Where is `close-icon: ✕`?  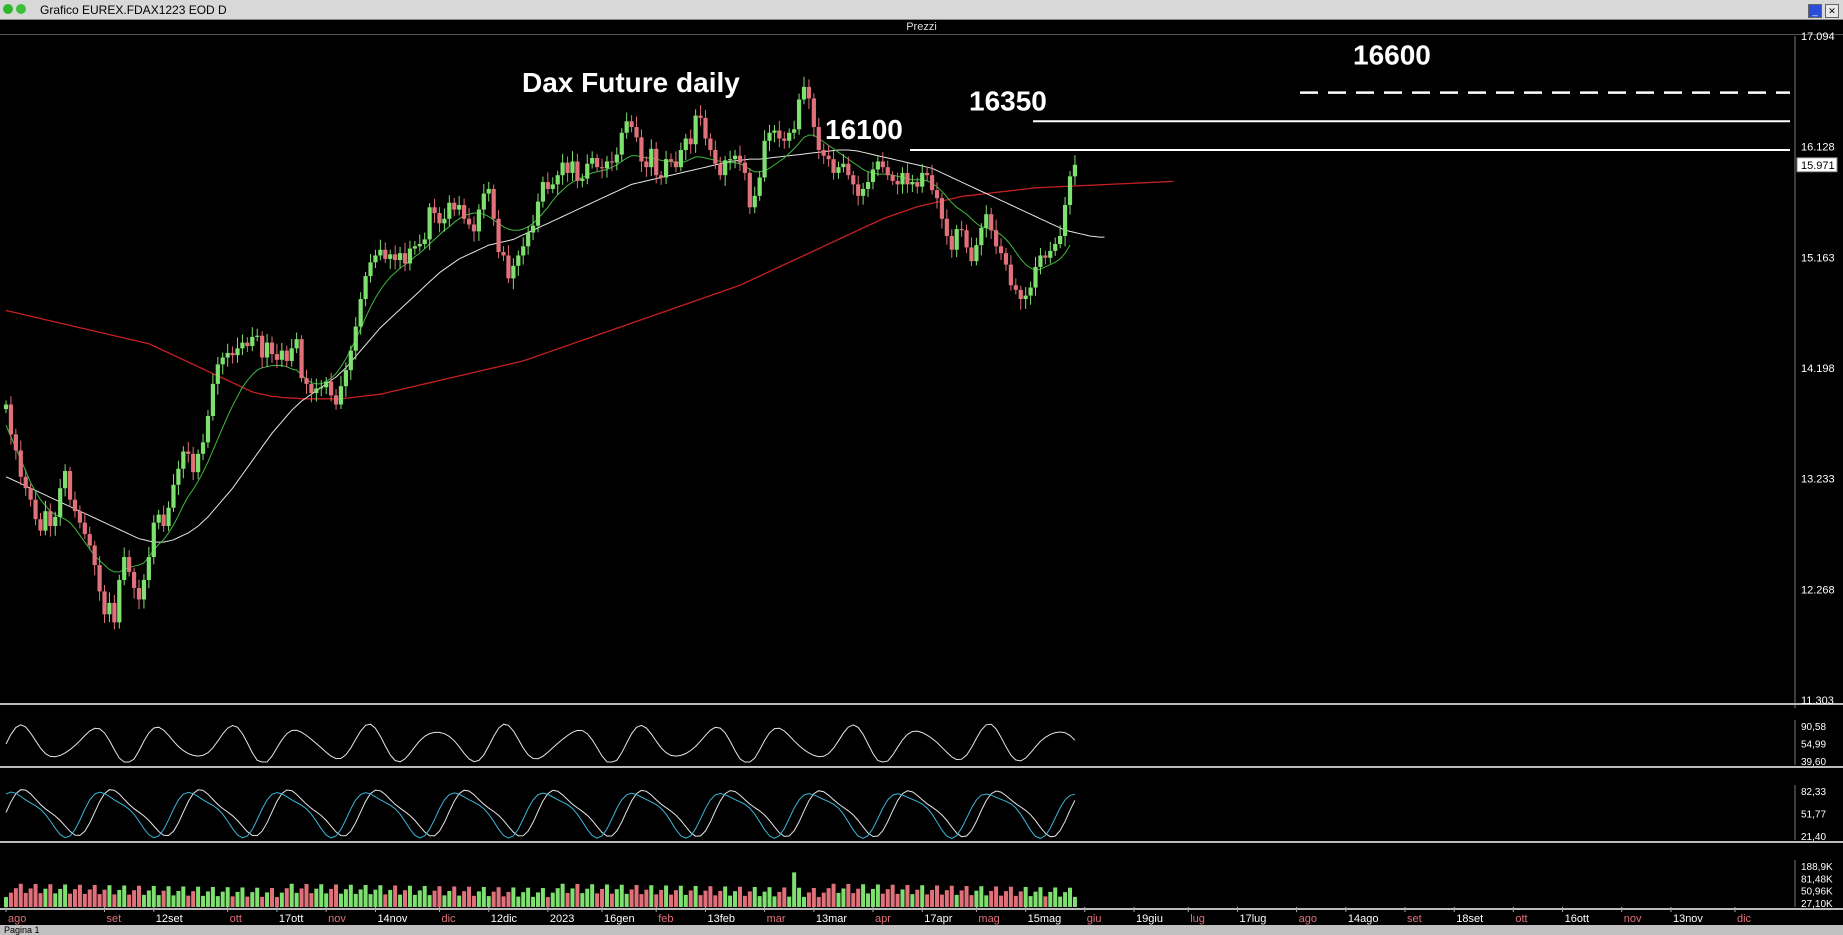
close-icon: ✕ is located at coordinates (1832, 11).